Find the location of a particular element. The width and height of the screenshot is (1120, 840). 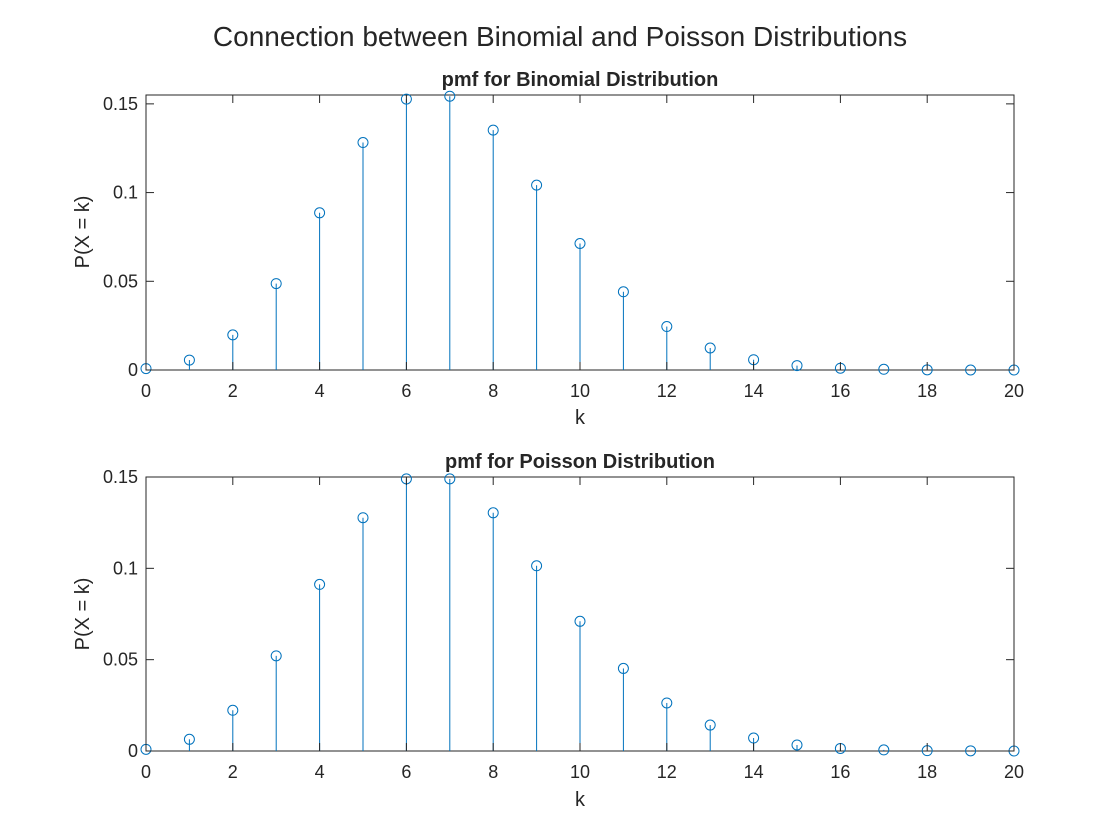

poisson-x-tick-label: 14 is located at coordinates (754, 772).